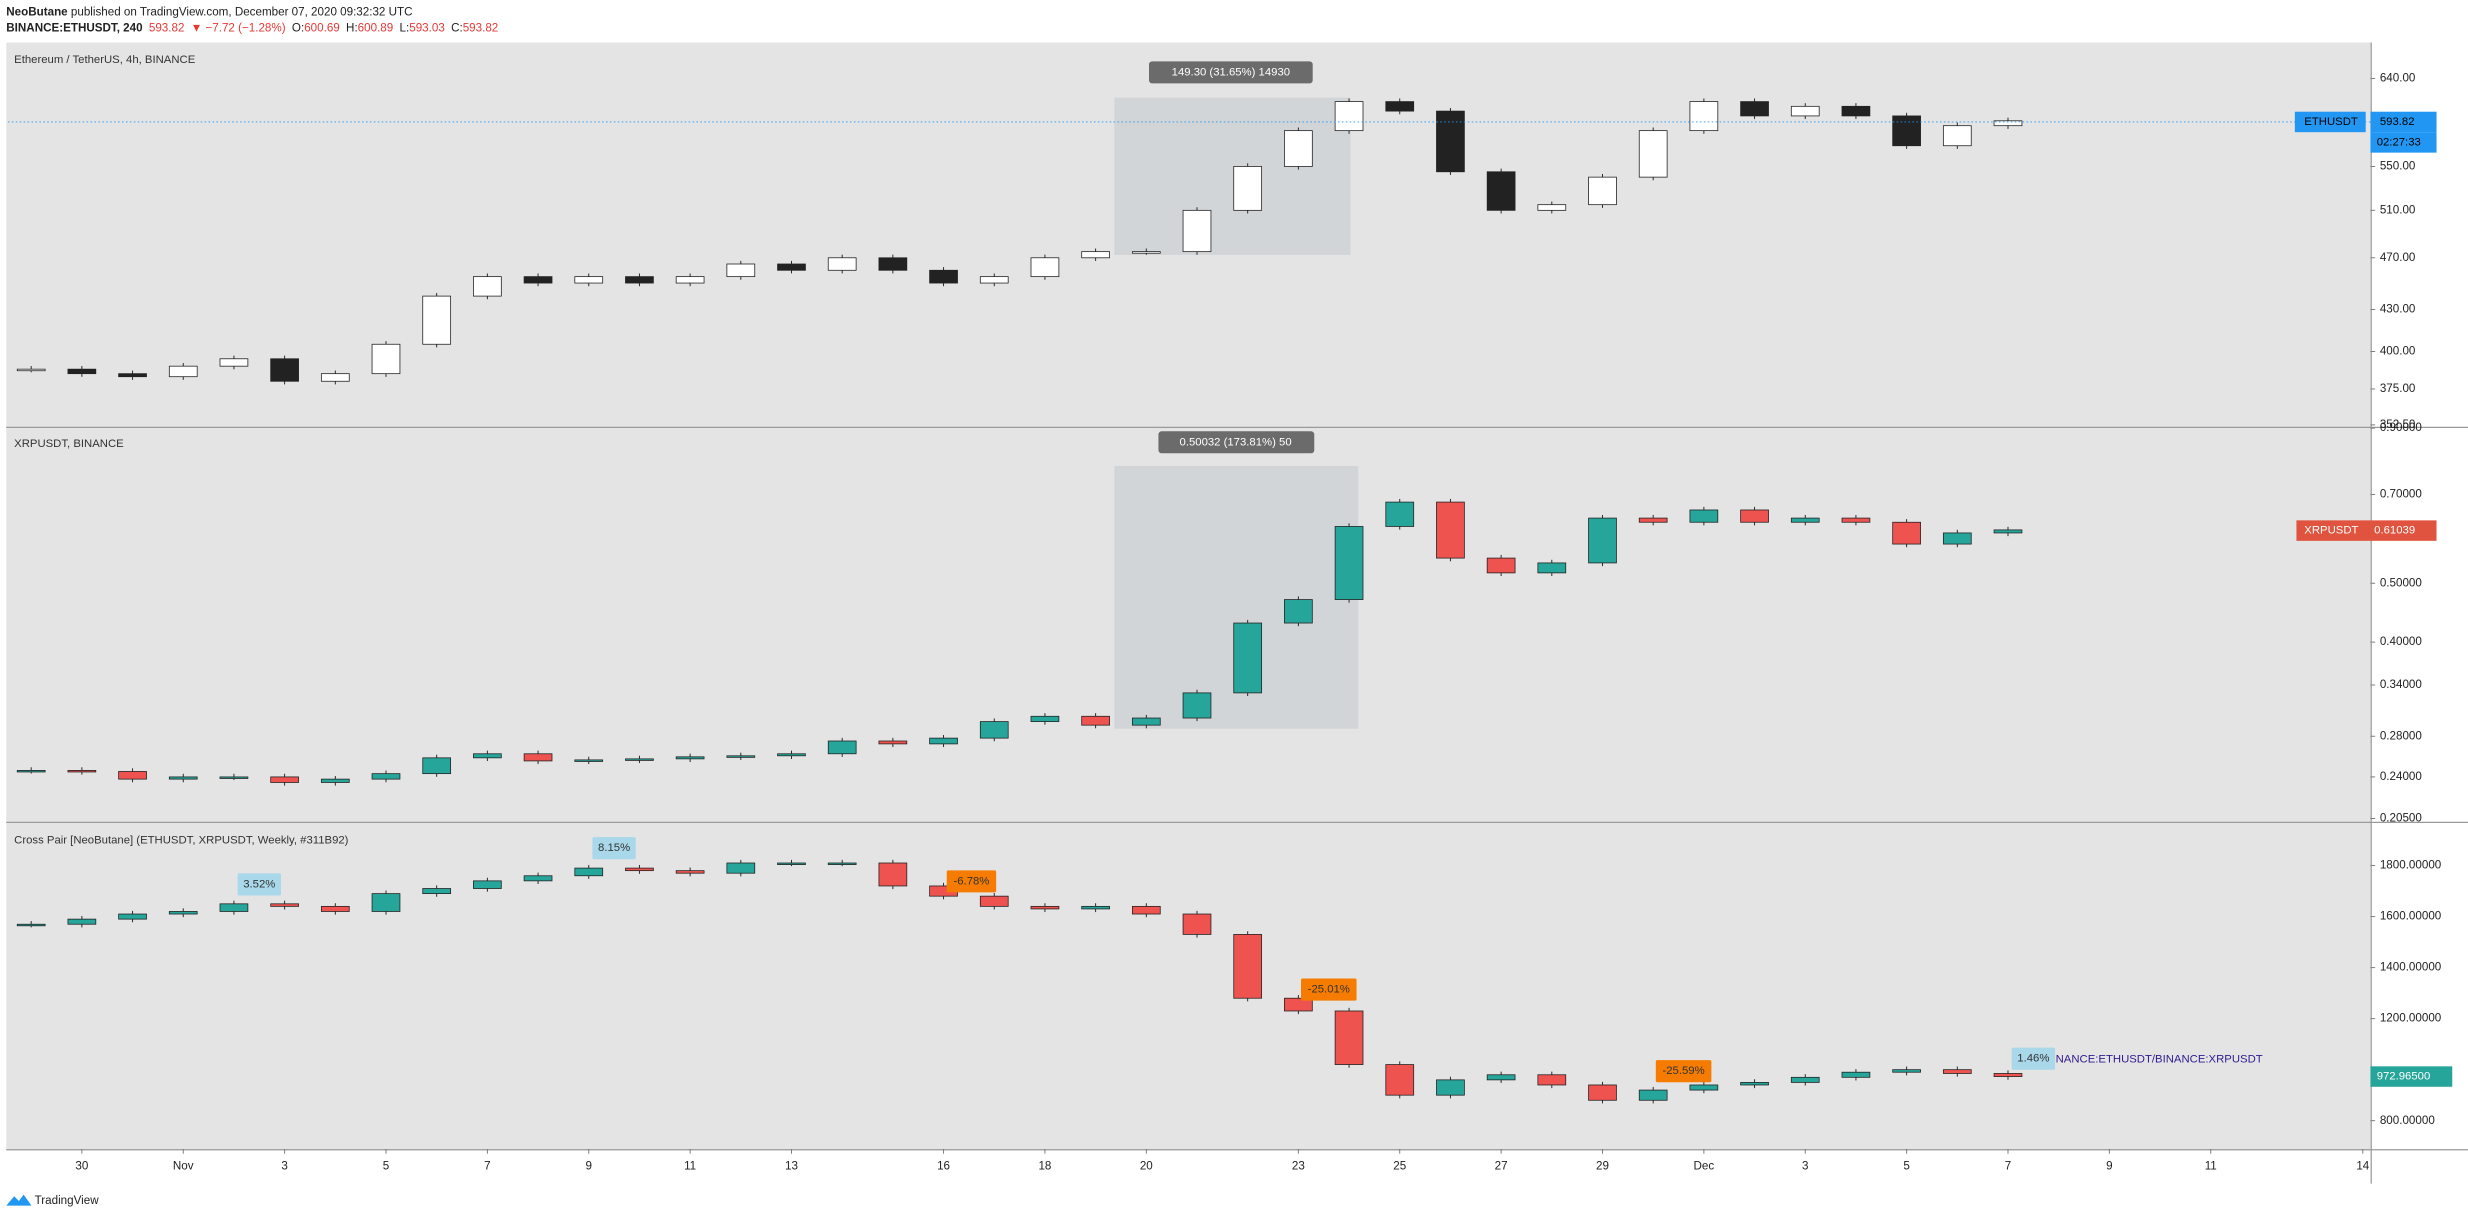  What do you see at coordinates (2359, 531) in the screenshot?
I see `last-price-label: XRPUSDT 0.61039` at bounding box center [2359, 531].